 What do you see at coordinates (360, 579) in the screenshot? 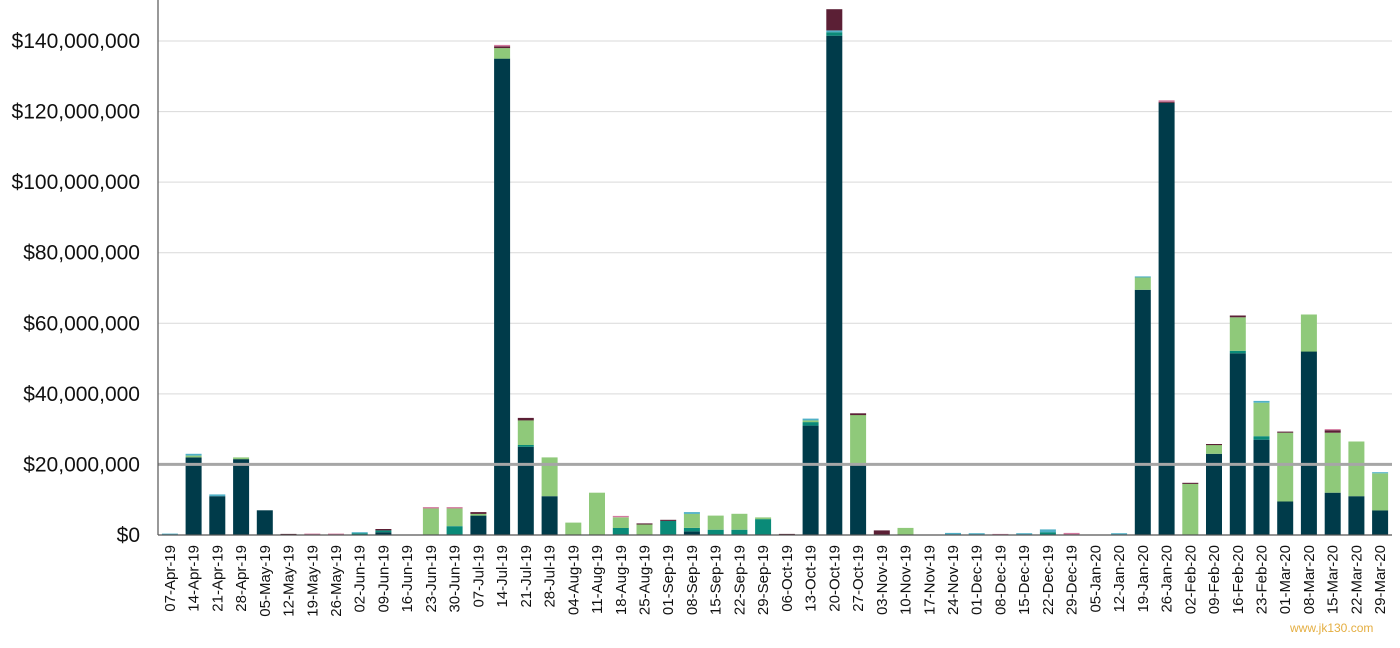
I see `x-tick-label: 02-Jun-19` at bounding box center [360, 579].